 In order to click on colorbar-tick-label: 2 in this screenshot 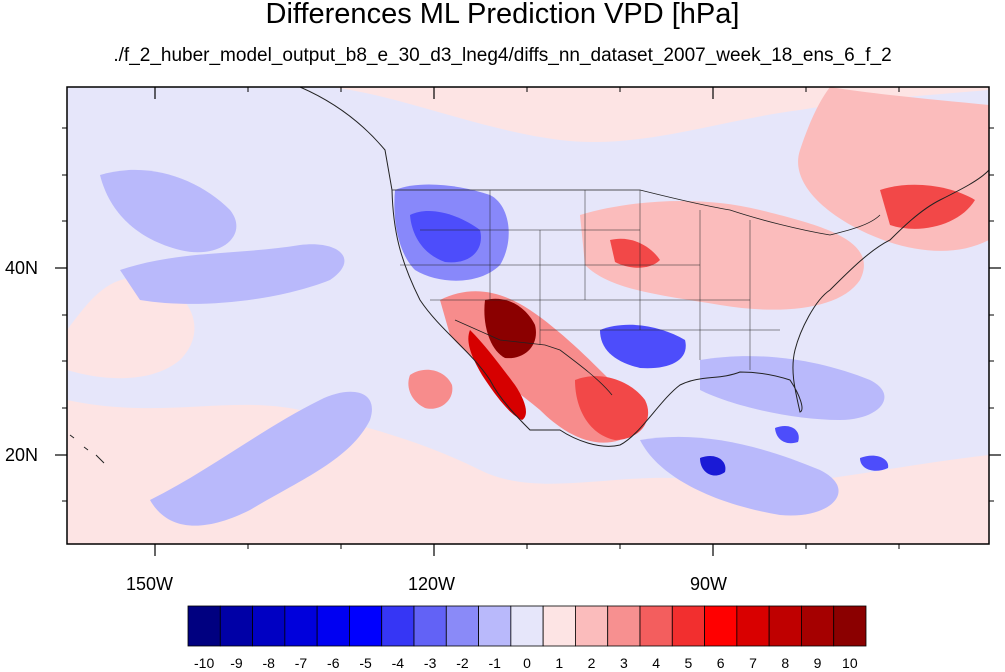, I will do `click(591, 663)`.